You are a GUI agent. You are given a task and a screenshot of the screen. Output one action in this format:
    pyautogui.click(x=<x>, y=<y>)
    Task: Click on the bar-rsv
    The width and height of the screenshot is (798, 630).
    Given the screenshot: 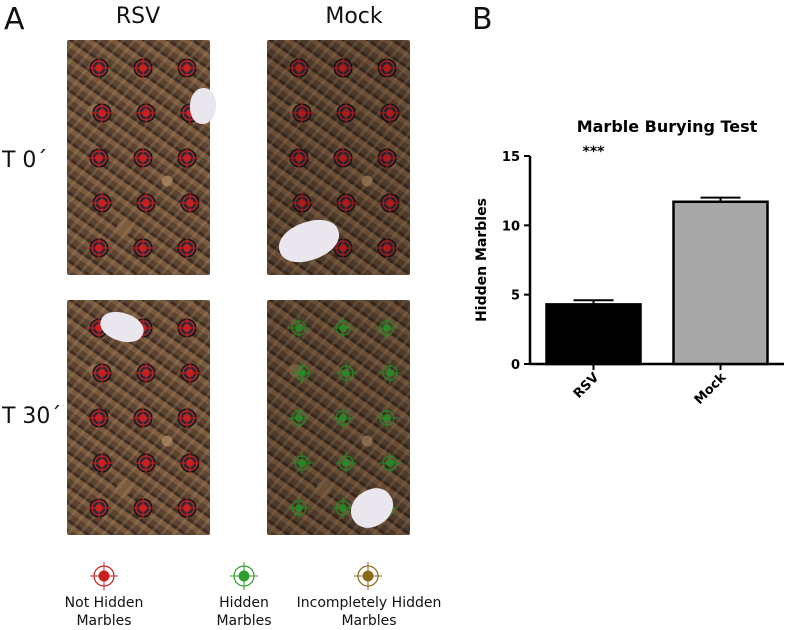 What is the action you would take?
    pyautogui.click(x=593, y=334)
    